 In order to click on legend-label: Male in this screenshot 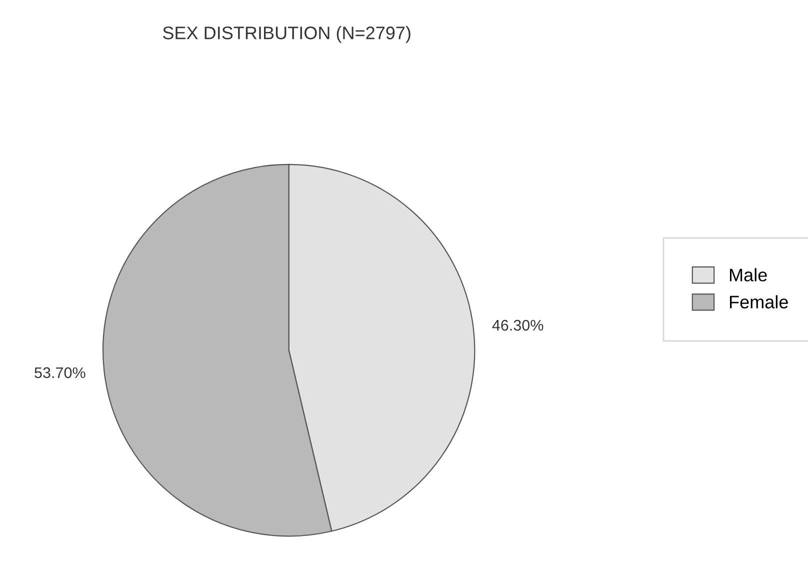, I will do `click(748, 275)`.